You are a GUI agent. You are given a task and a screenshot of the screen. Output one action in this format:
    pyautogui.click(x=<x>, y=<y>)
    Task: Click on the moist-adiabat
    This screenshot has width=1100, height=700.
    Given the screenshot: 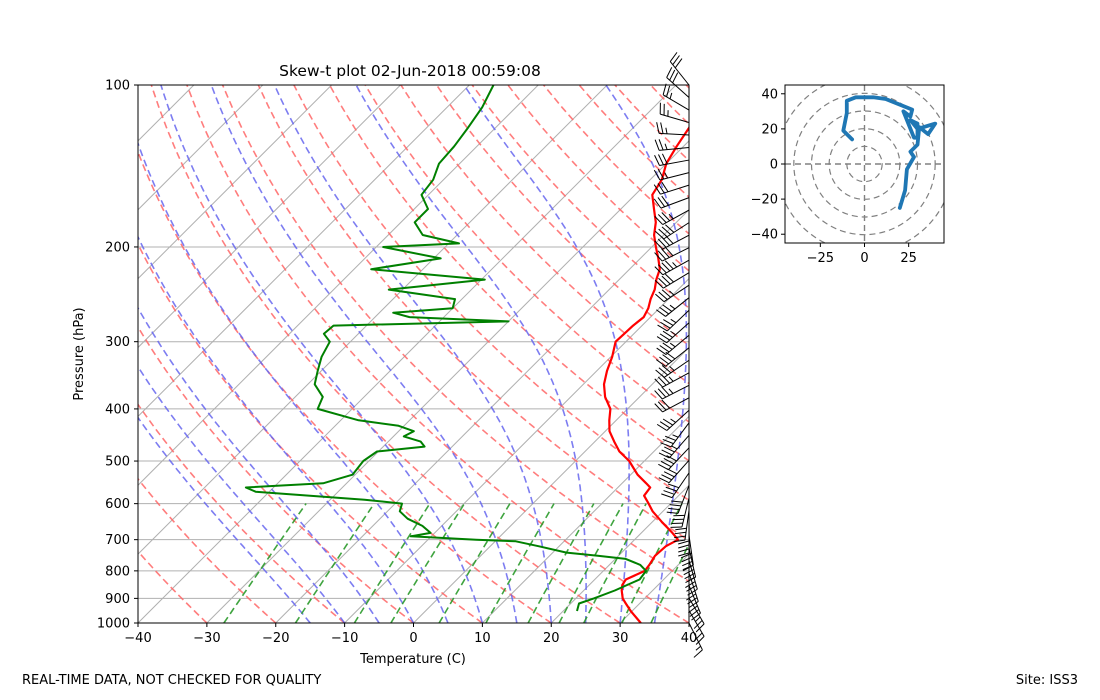 What is the action you would take?
    pyautogui.click(x=646, y=354)
    